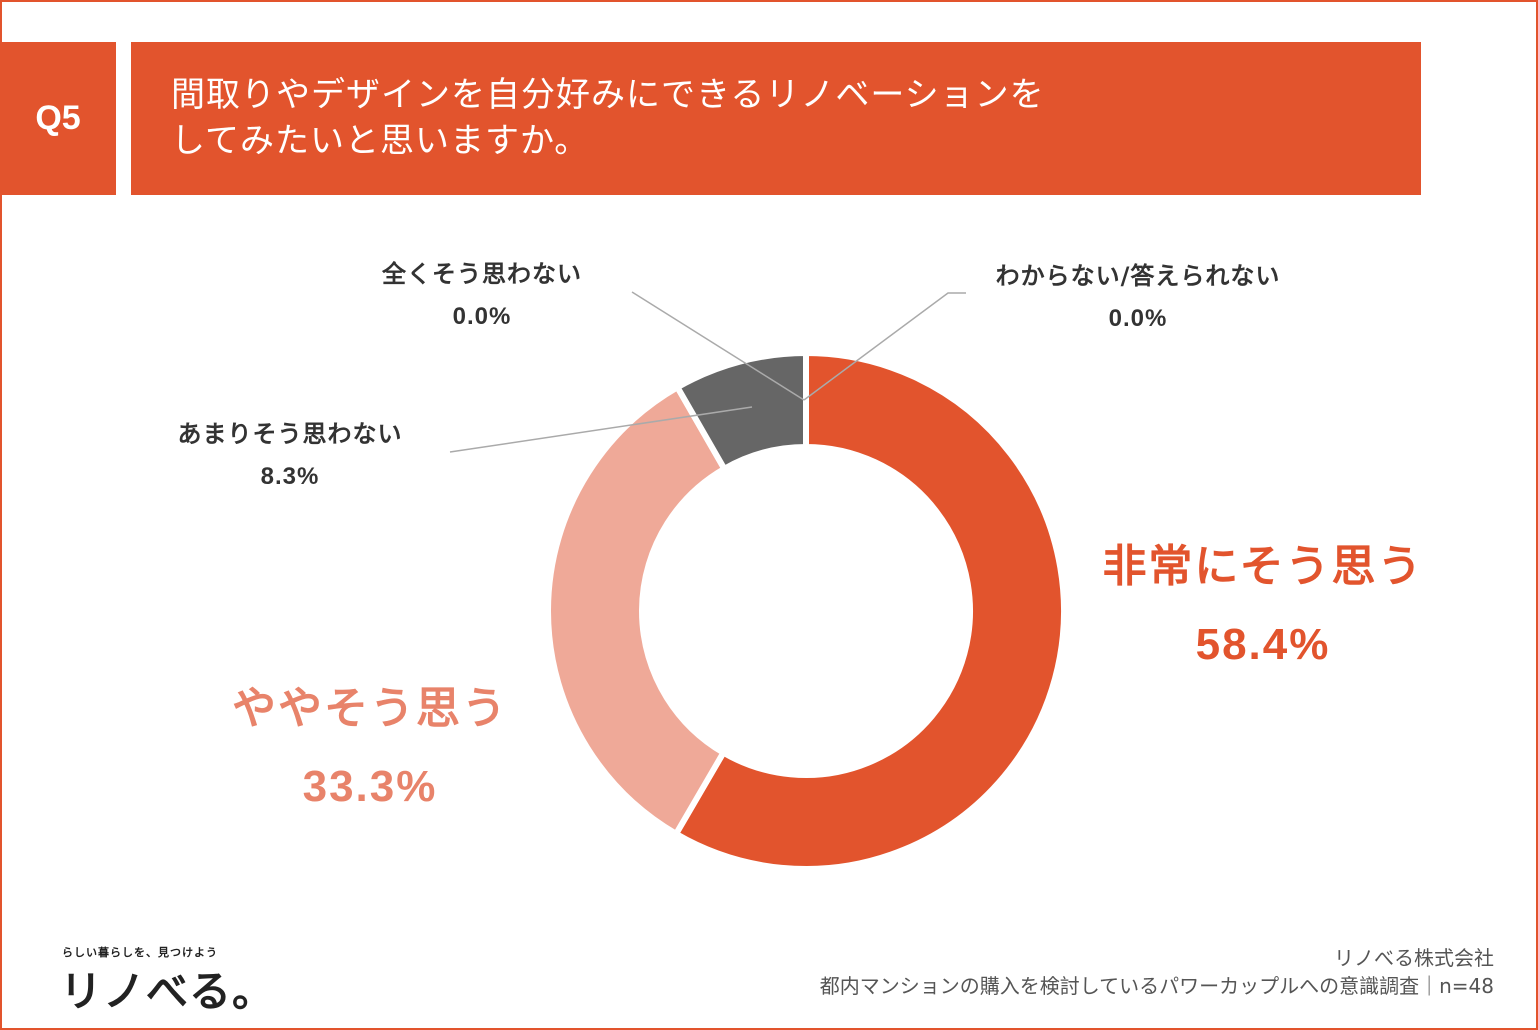  I want to click on label-not-at-all-text: 全くそう思わない, so click(482, 274).